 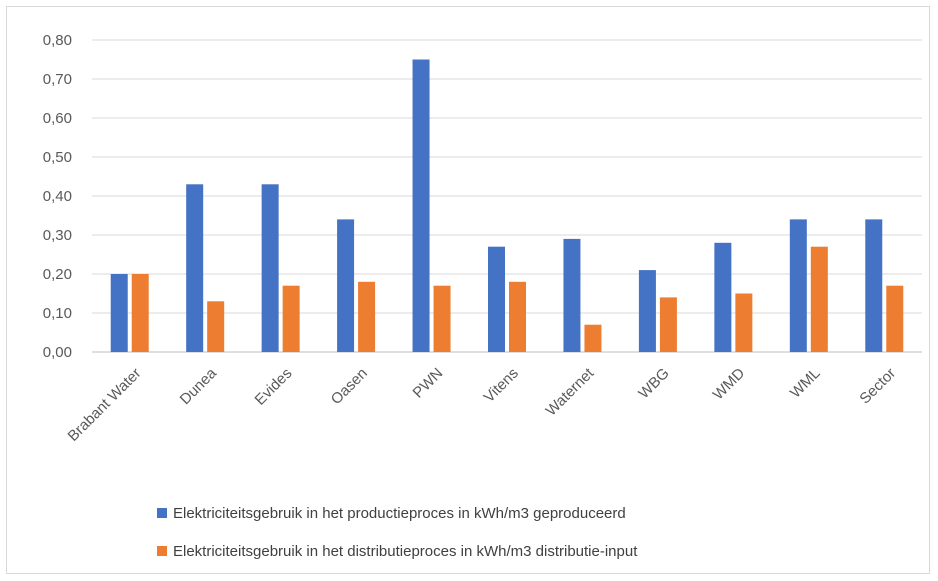 I want to click on x-tick-label: Brabant Water, so click(x=105, y=405).